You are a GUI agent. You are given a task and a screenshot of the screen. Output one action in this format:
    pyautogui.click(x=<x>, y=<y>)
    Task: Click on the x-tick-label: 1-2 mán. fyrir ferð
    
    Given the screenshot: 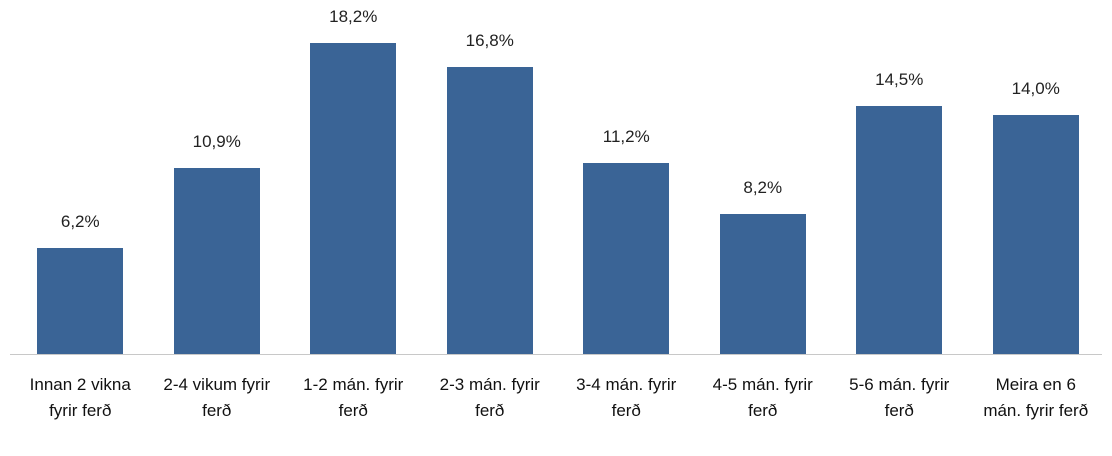 What is the action you would take?
    pyautogui.click(x=353, y=397)
    